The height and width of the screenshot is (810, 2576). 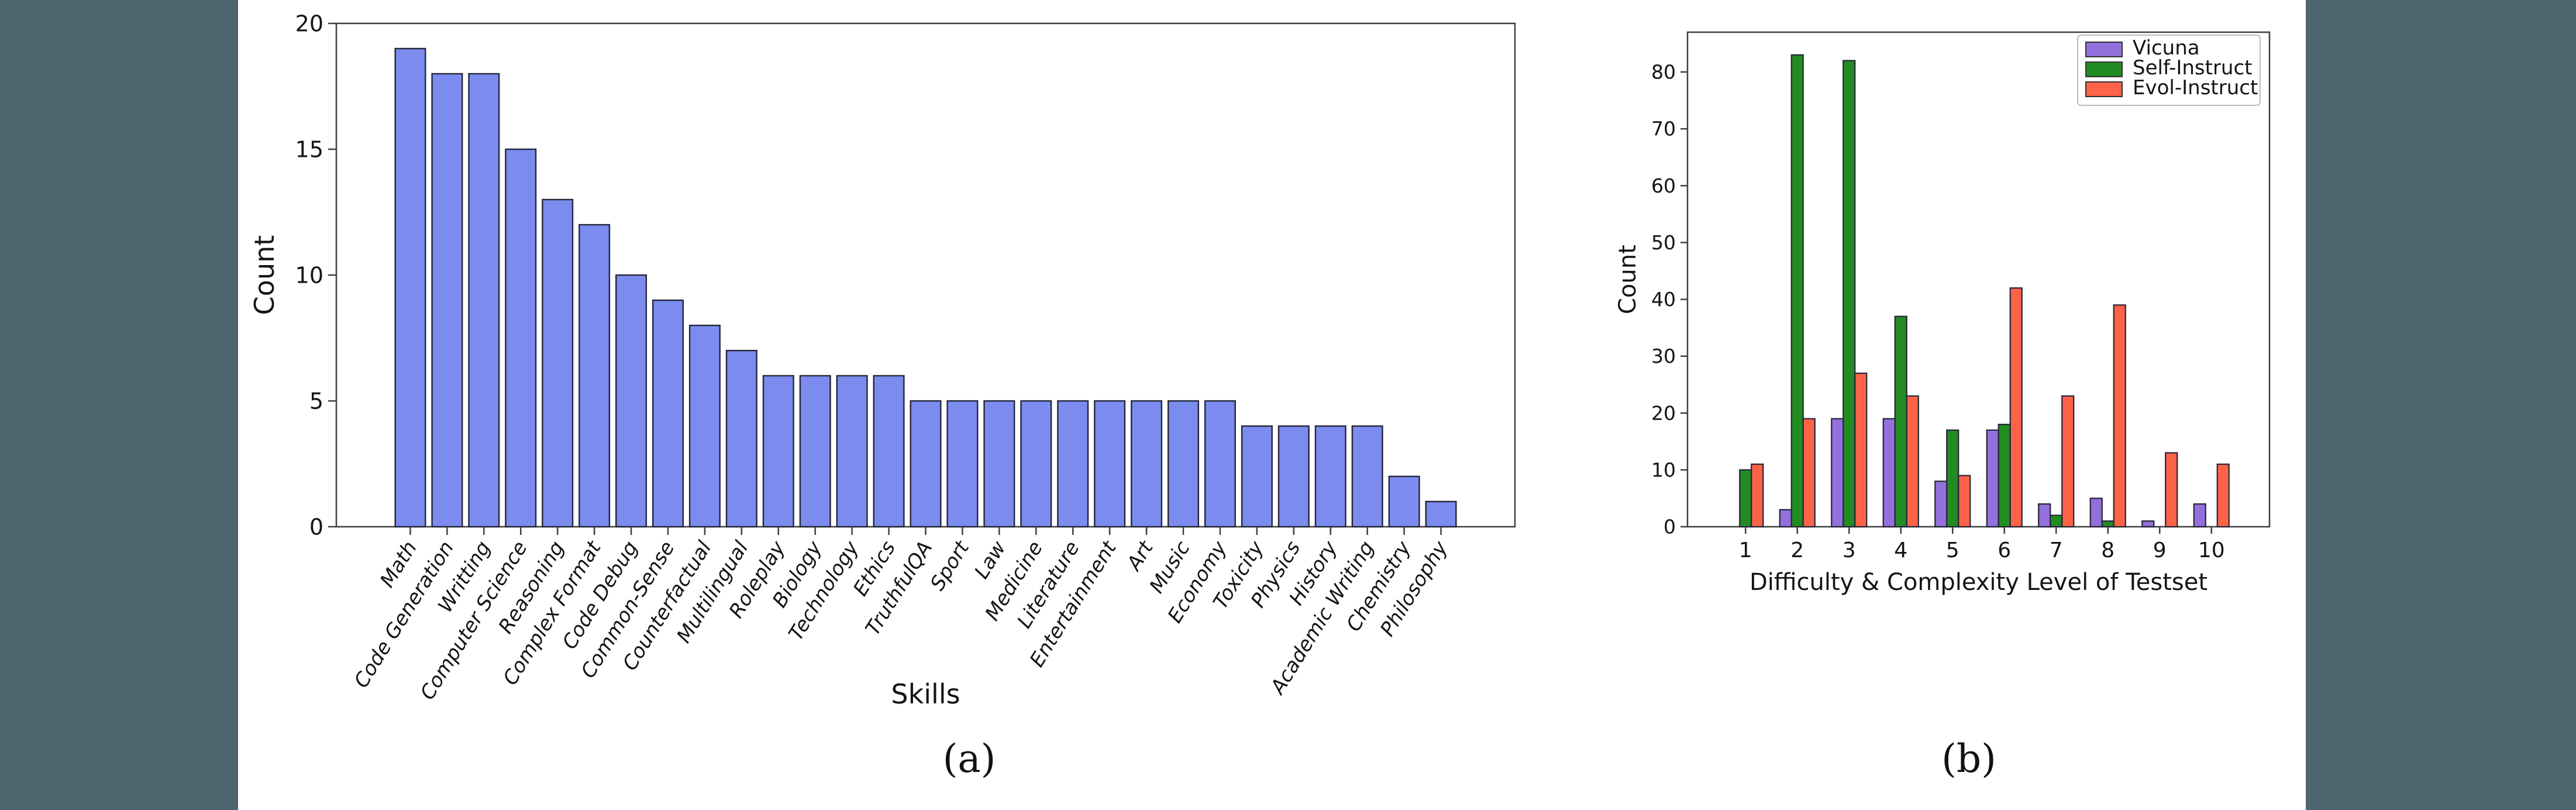 I want to click on ytick-label-b-10: 10, so click(x=1663, y=469).